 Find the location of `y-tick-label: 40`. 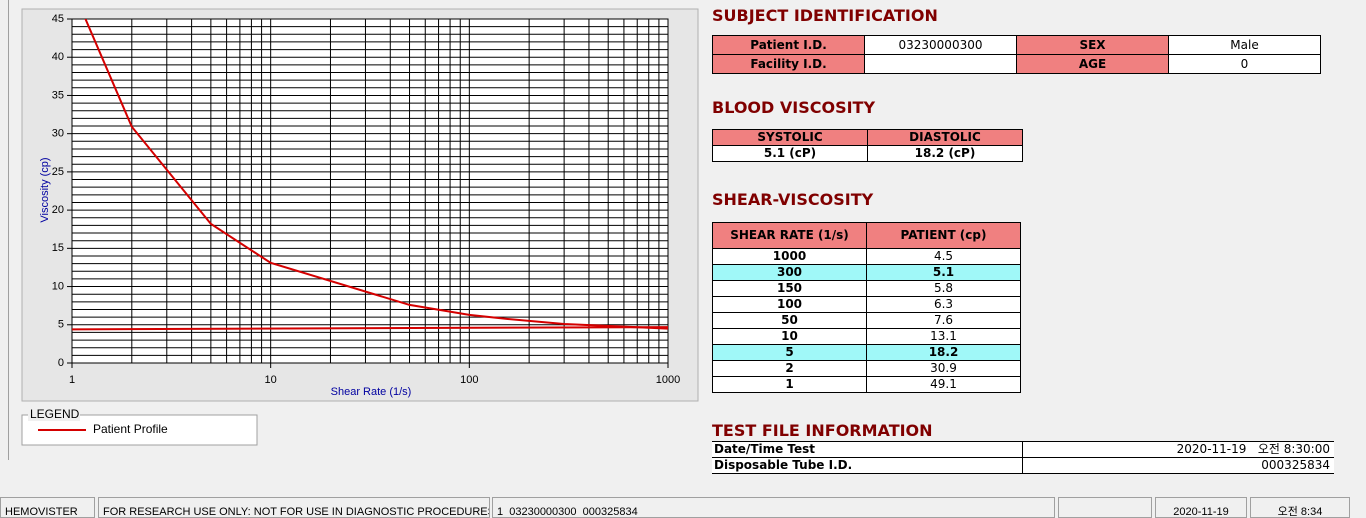

y-tick-label: 40 is located at coordinates (58, 57).